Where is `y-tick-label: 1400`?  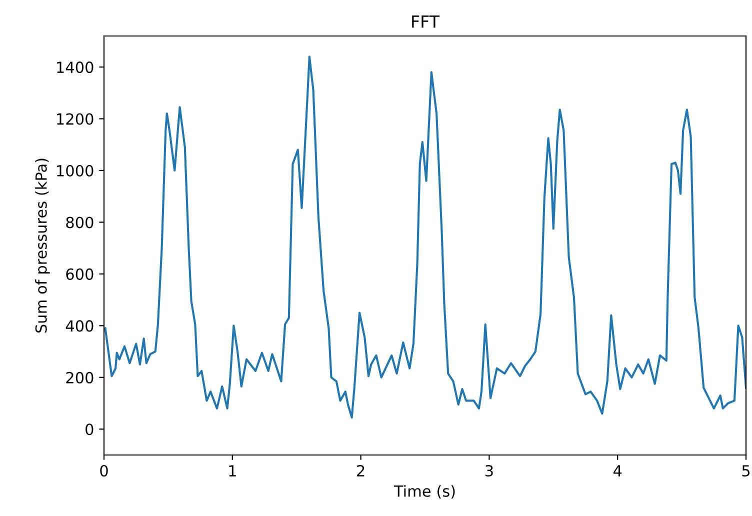
y-tick-label: 1400 is located at coordinates (75, 68).